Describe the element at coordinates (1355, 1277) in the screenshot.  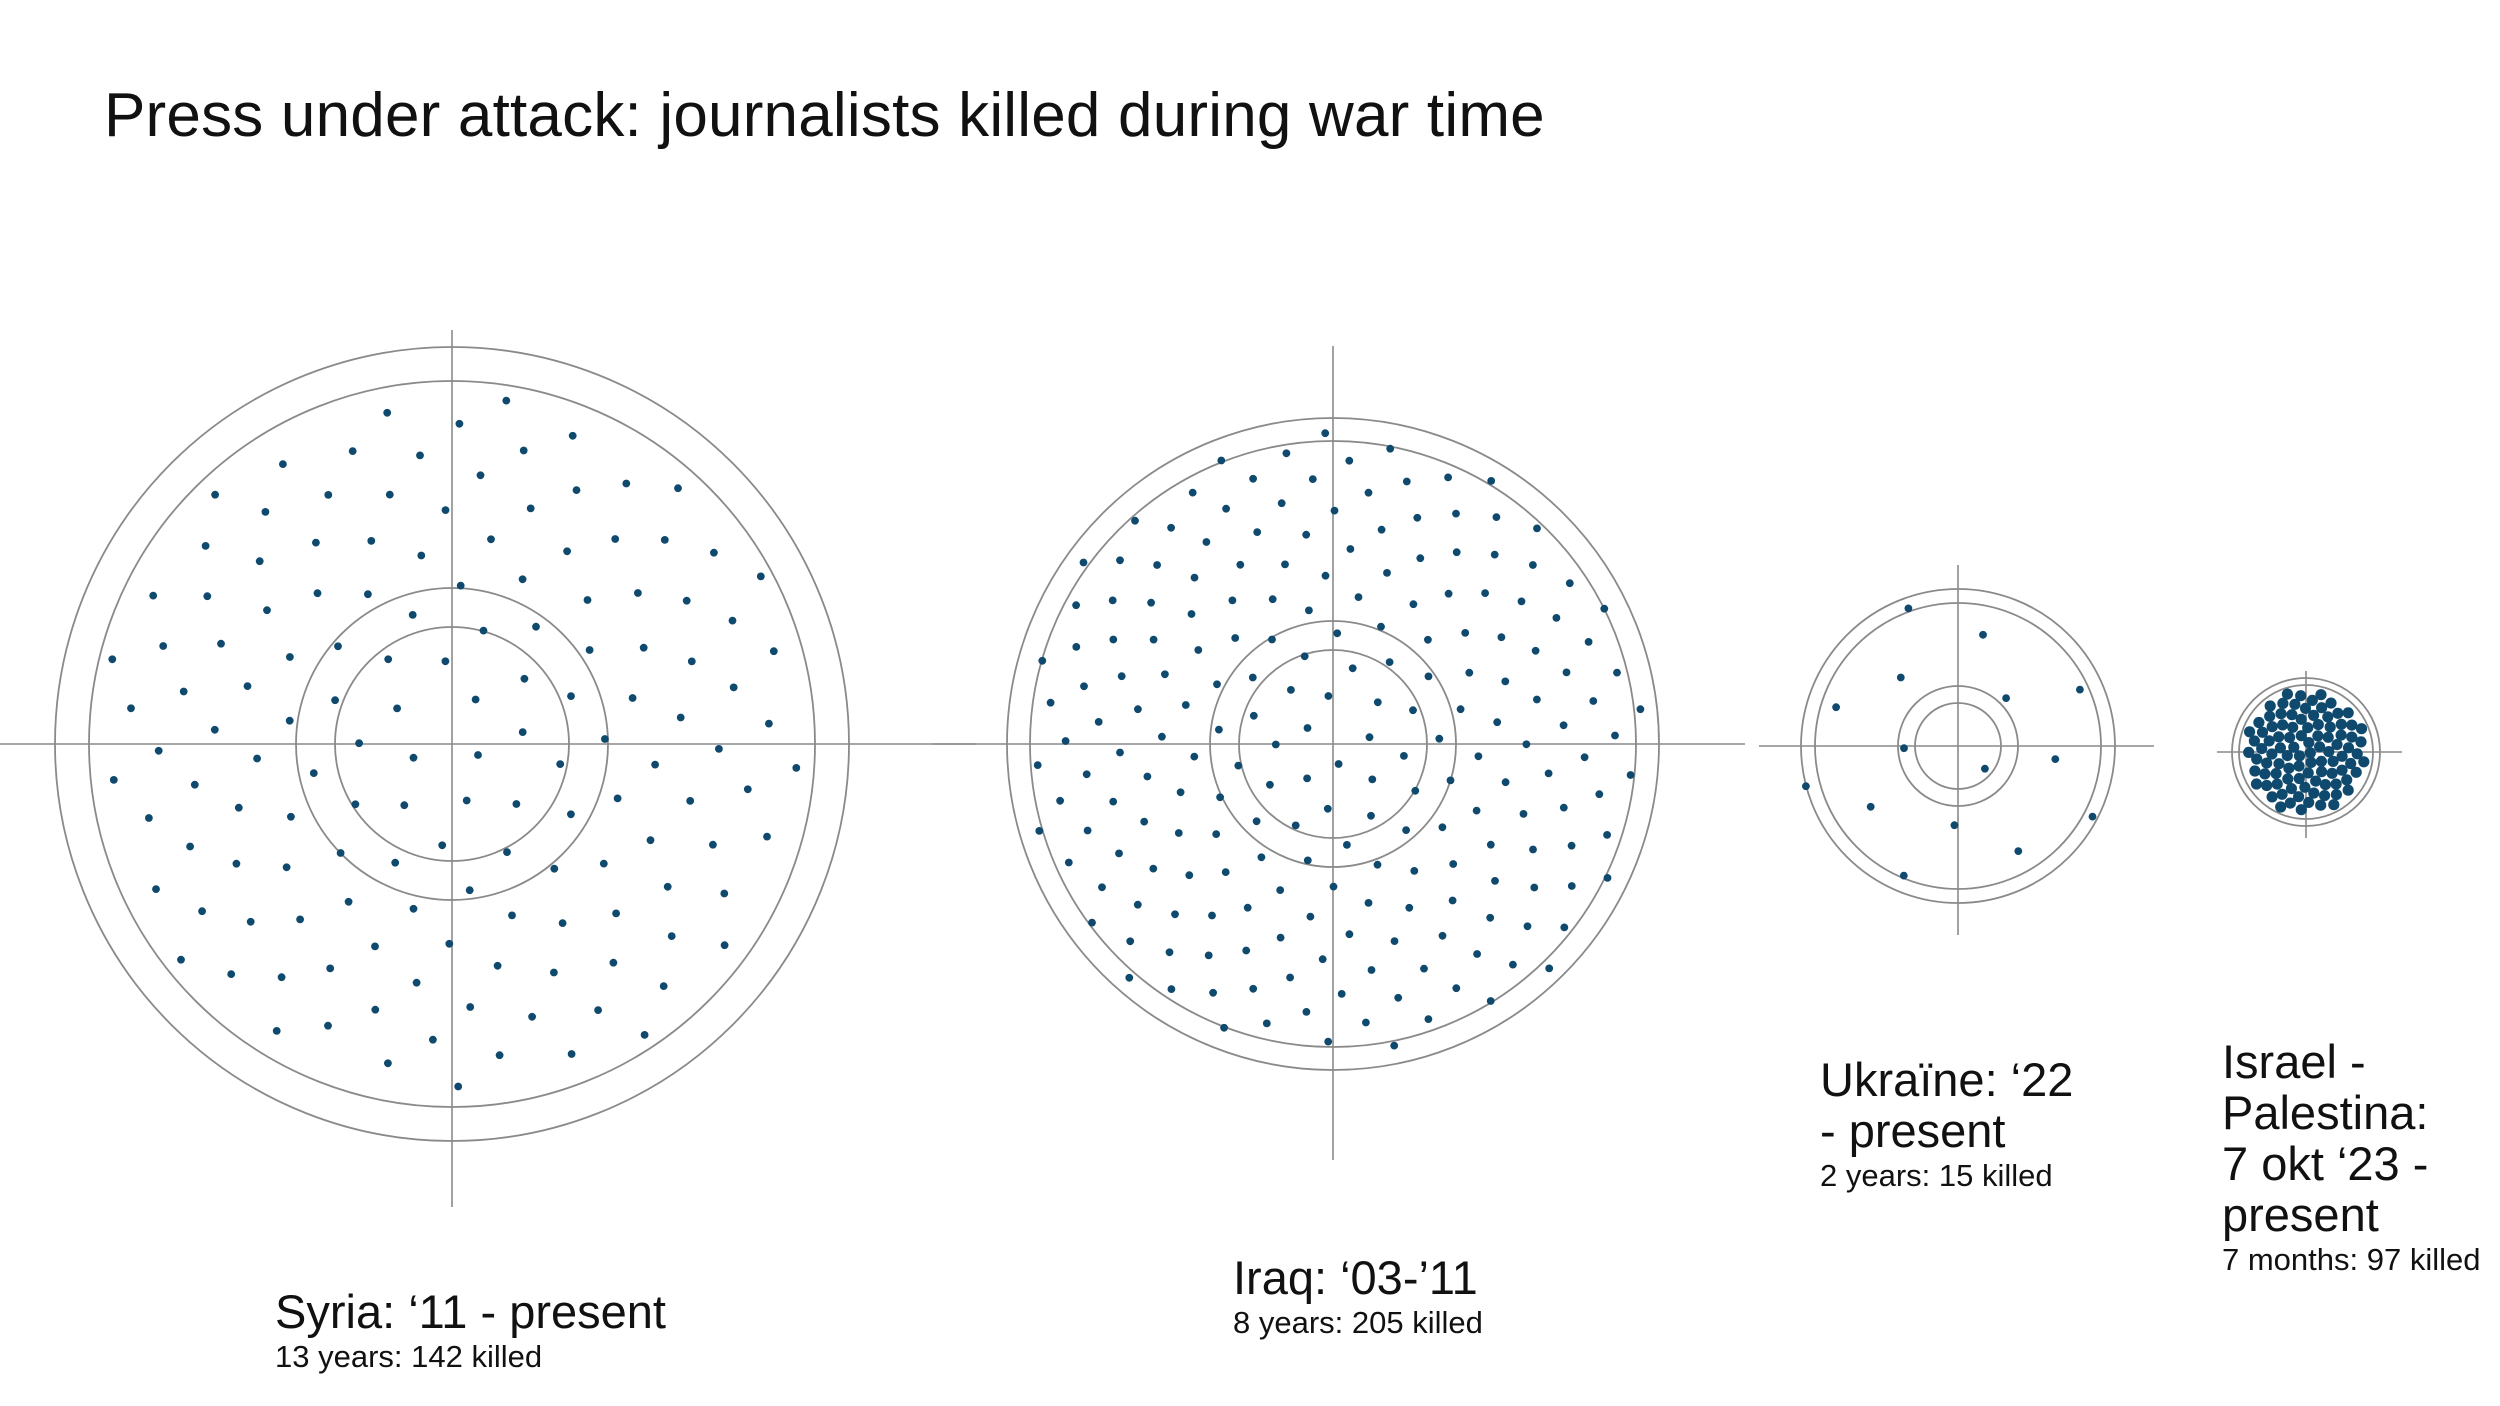
I see `caption-iraq-title: Iraq: ‘03-’11` at that location.